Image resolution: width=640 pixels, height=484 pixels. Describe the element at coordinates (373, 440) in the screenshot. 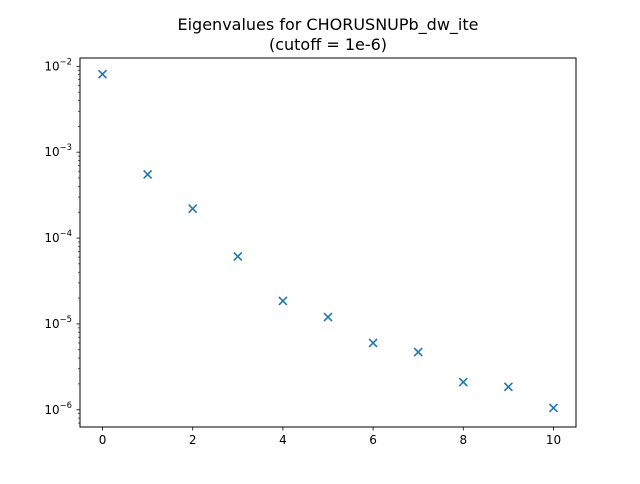

I see `x-tick-label: 6` at that location.